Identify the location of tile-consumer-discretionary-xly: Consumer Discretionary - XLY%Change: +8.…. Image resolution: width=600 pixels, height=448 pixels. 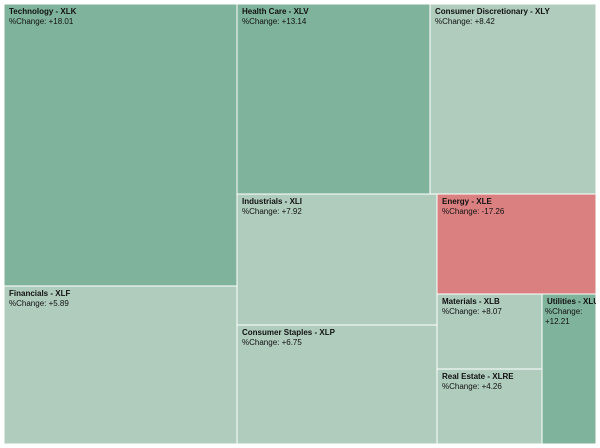
(513, 99).